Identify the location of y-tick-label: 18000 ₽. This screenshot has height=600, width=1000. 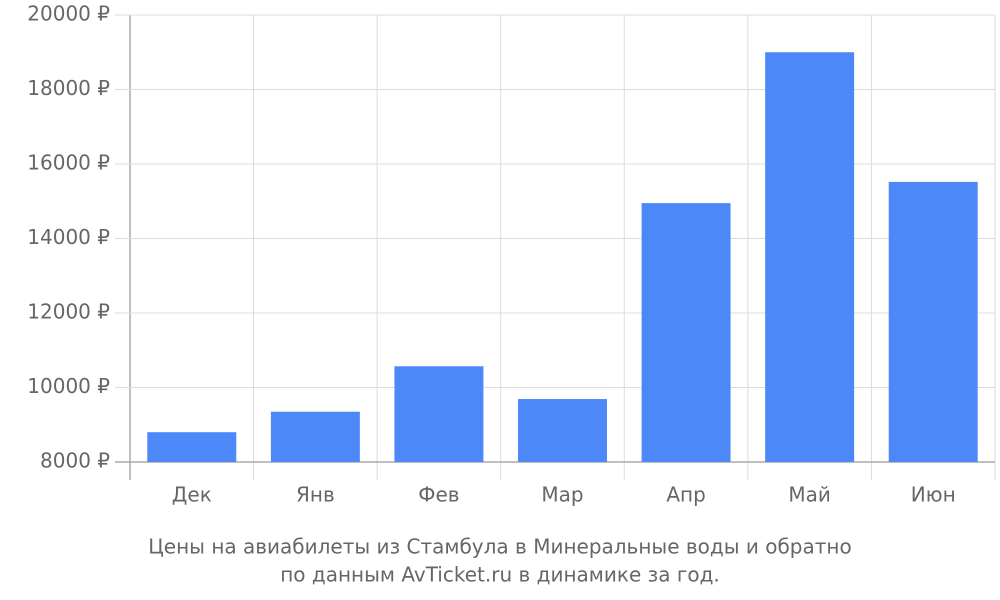
(68, 88).